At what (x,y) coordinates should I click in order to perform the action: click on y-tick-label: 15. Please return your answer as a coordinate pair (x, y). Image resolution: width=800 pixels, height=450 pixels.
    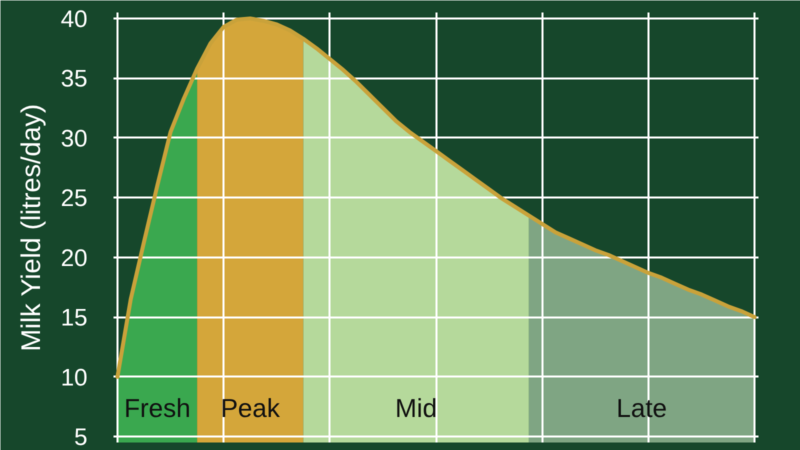
    Looking at the image, I should click on (74, 318).